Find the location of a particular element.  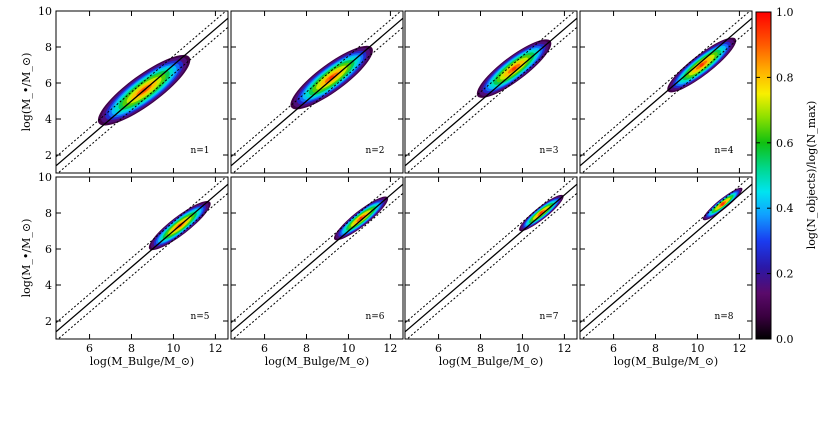

panel-1: n=1 is located at coordinates (142, 92).